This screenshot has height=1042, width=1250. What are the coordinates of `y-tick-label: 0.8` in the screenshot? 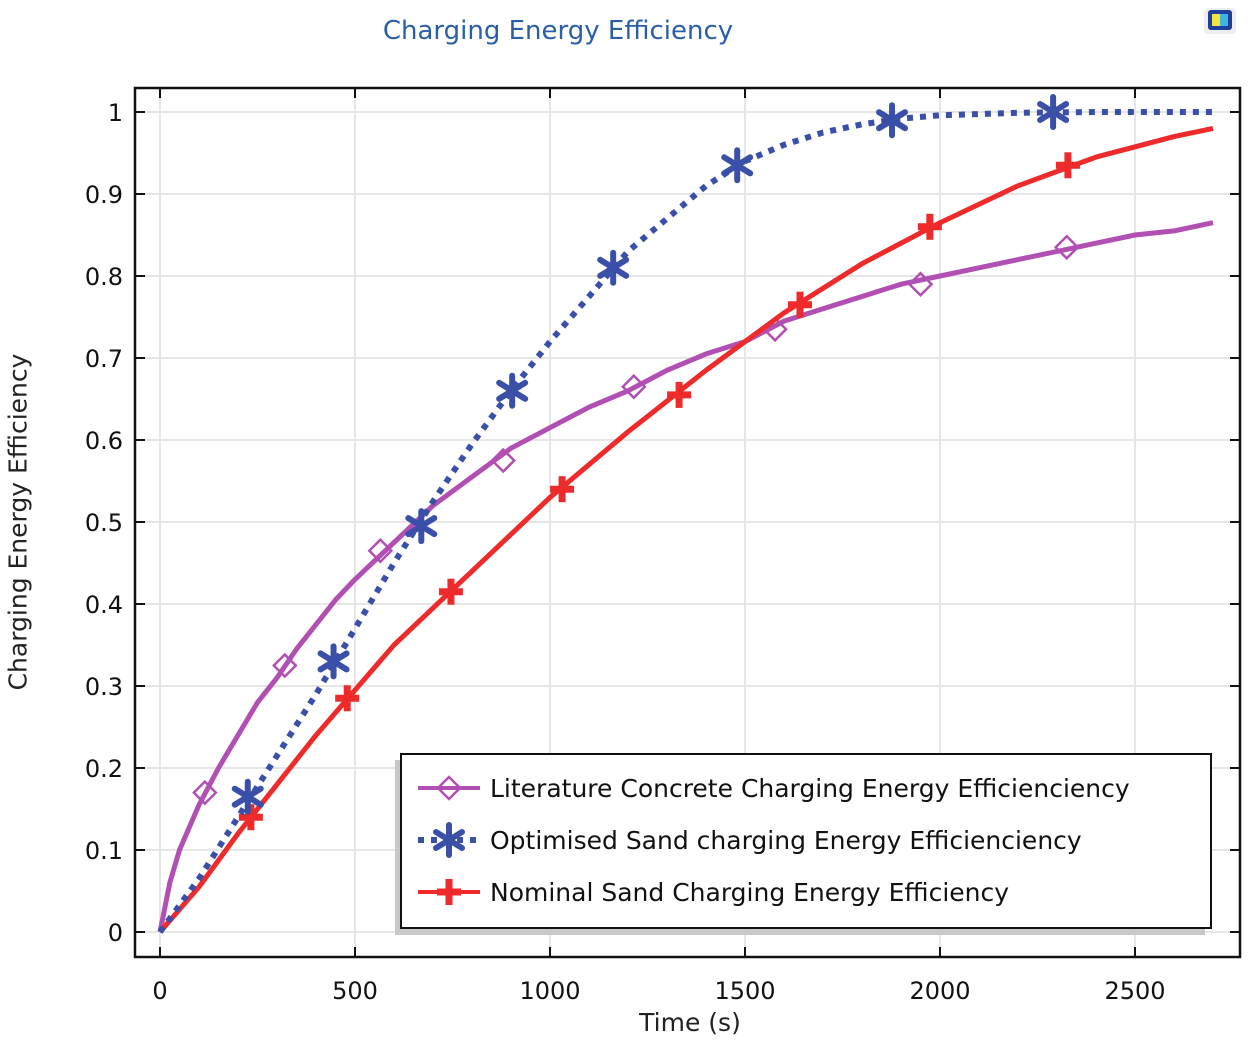 It's located at (104, 277).